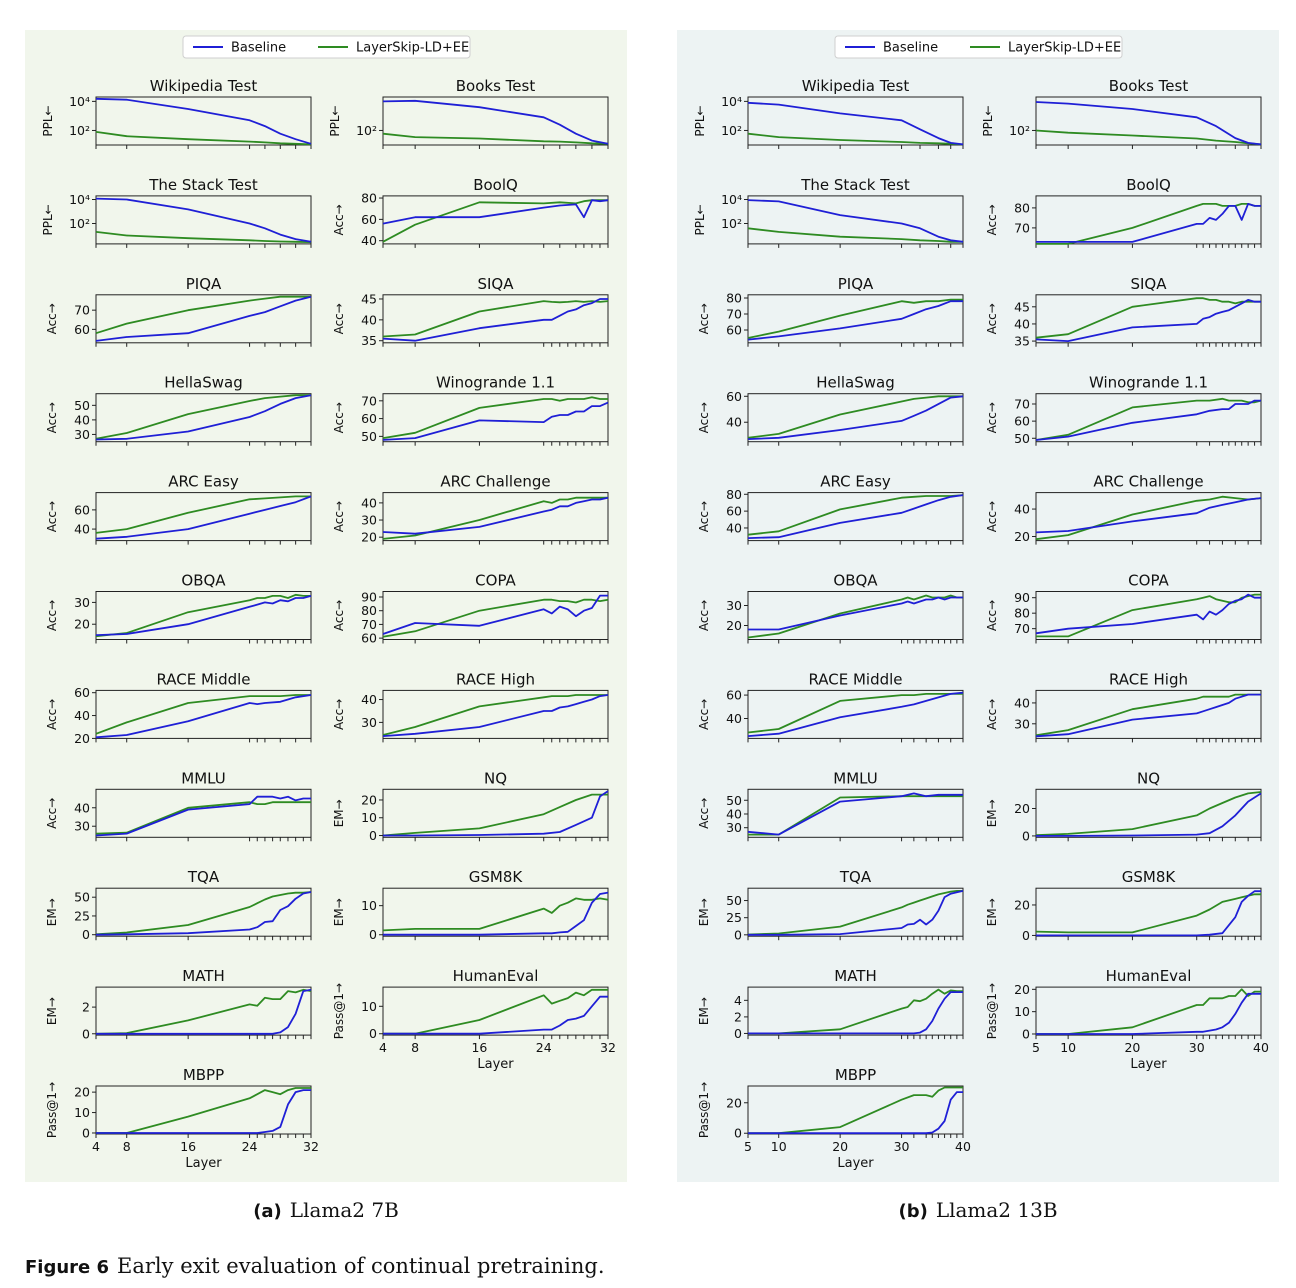 This screenshot has height=1288, width=1296. What do you see at coordinates (176, 212) in the screenshot?
I see `subplot-a-the-stack-test: The Stack Test 10⁴ 10² PPL←` at bounding box center [176, 212].